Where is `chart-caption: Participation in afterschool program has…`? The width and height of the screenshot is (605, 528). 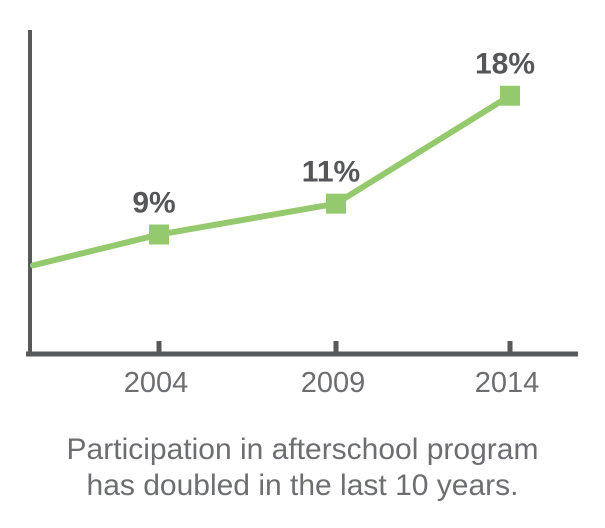
chart-caption: Participation in afterschool program has… is located at coordinates (302, 468).